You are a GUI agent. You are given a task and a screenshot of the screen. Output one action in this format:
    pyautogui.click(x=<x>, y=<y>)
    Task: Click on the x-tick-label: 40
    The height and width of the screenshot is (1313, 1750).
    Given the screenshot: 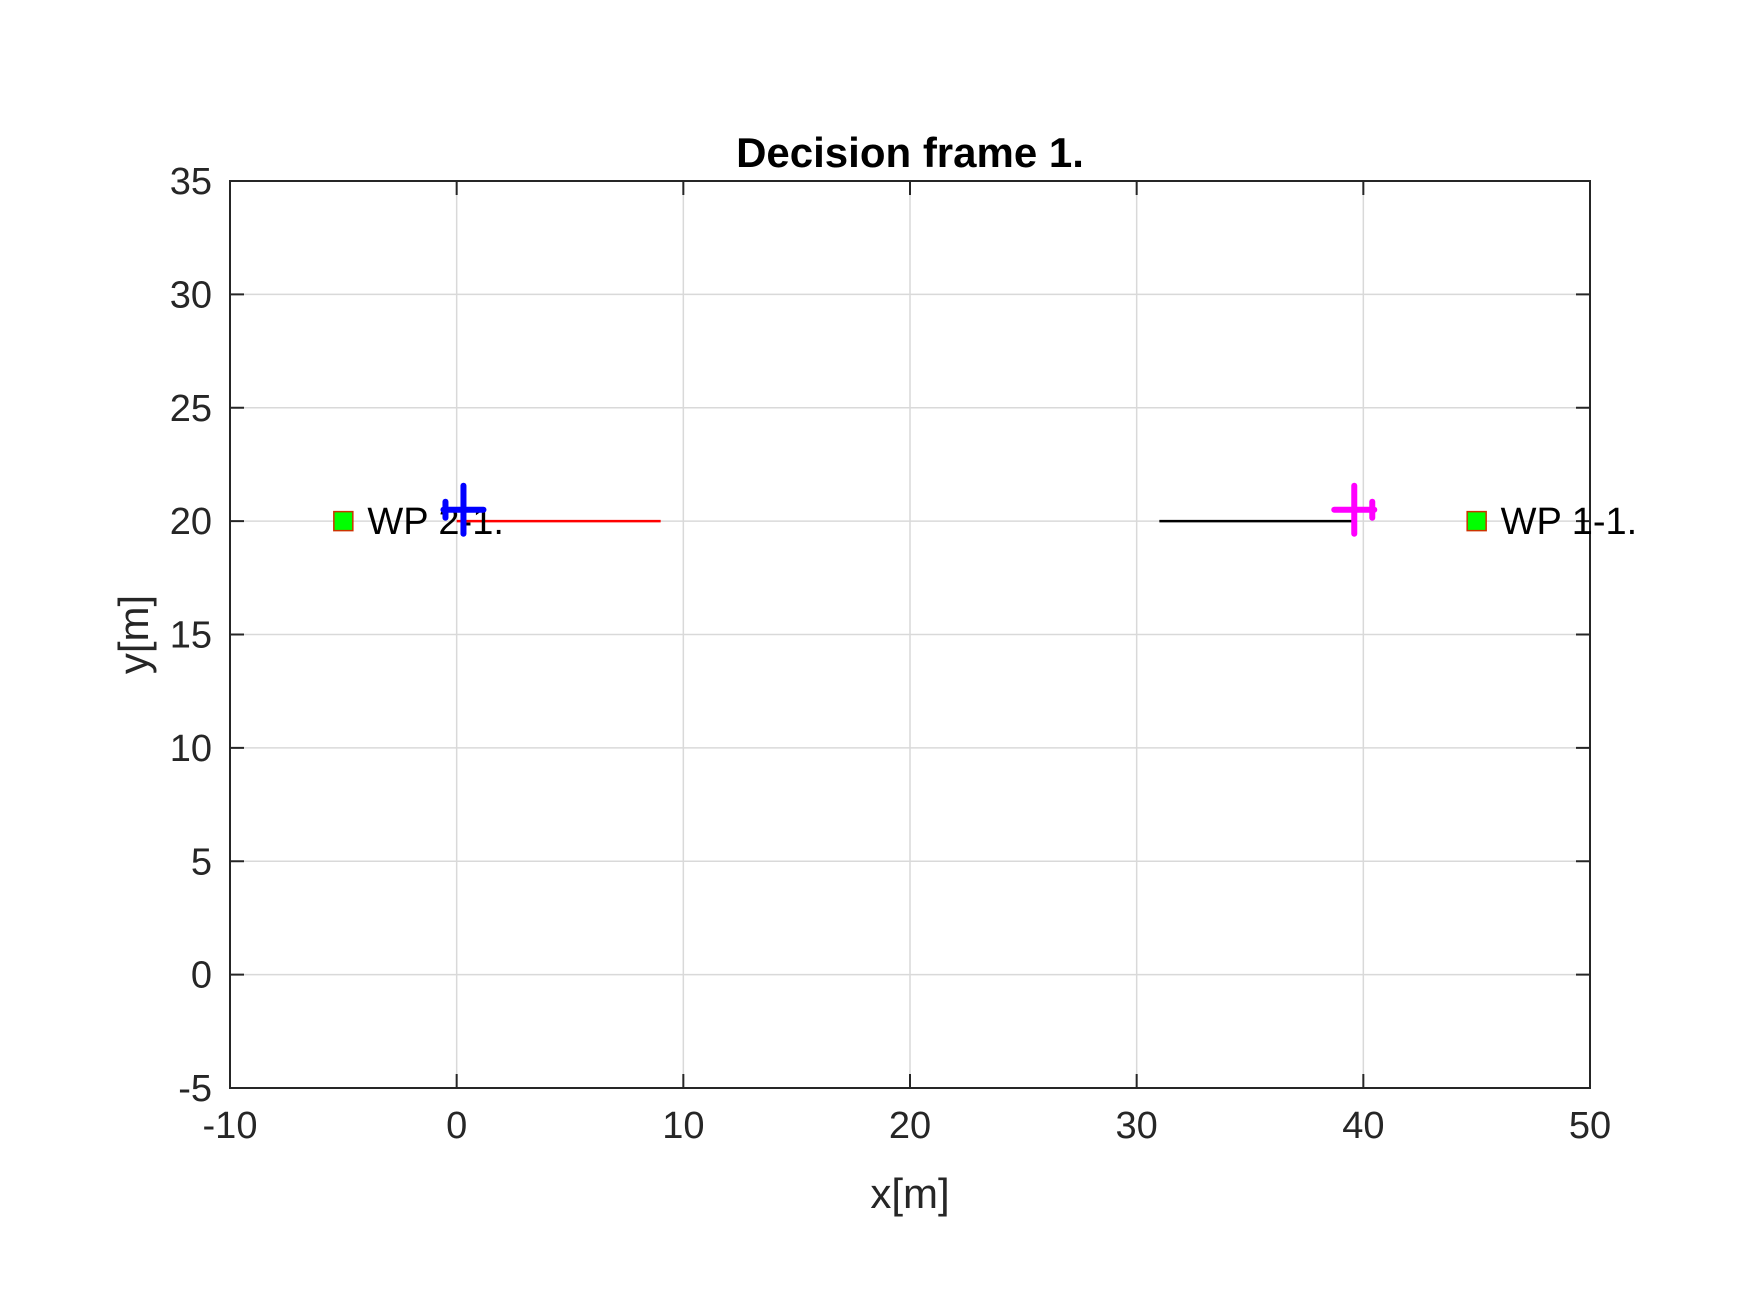 What is the action you would take?
    pyautogui.click(x=1363, y=1126)
    